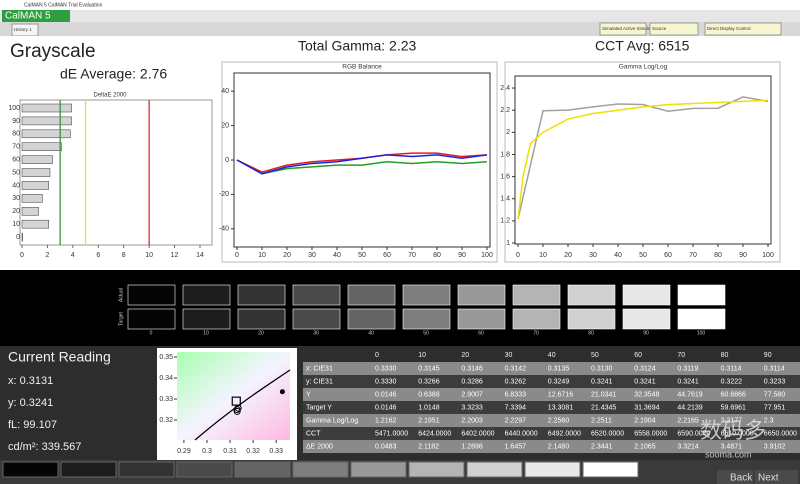 This screenshot has height=484, width=800. What do you see at coordinates (429, 420) in the screenshot?
I see `table-cell: 2.1951` at bounding box center [429, 420].